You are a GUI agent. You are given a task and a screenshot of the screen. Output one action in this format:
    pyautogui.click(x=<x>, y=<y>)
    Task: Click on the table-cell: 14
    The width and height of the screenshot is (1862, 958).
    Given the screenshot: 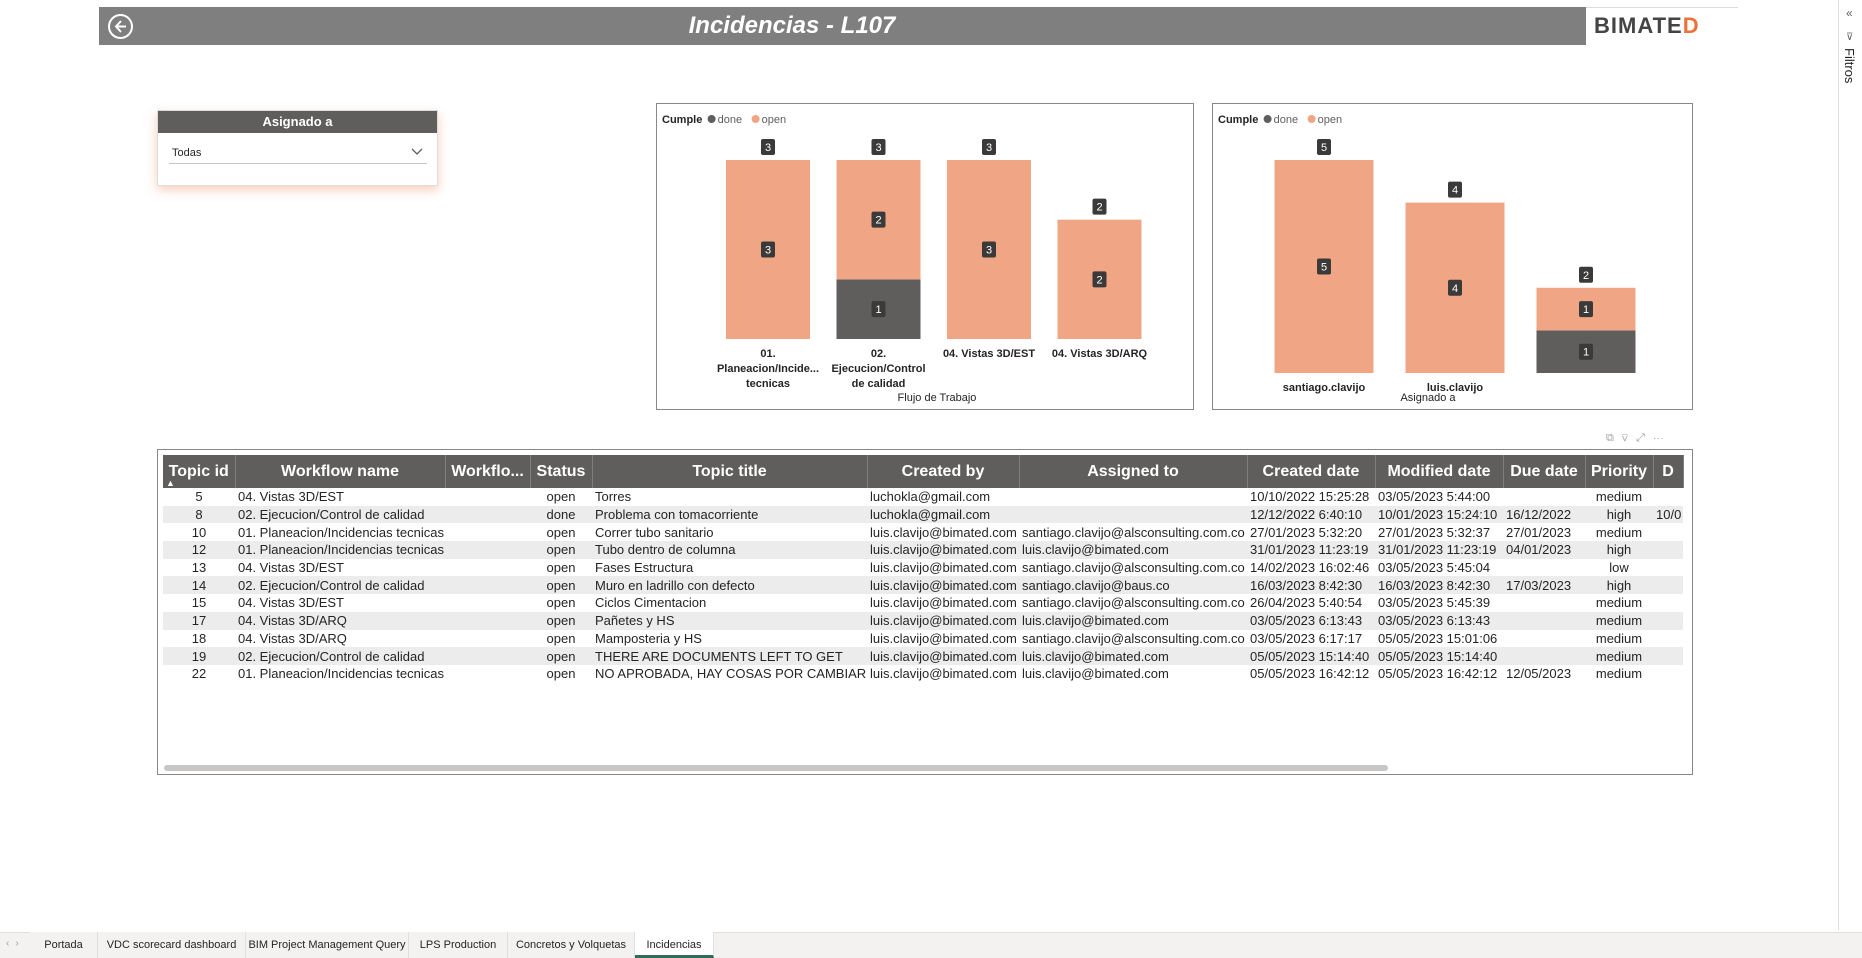 What is the action you would take?
    pyautogui.click(x=199, y=585)
    